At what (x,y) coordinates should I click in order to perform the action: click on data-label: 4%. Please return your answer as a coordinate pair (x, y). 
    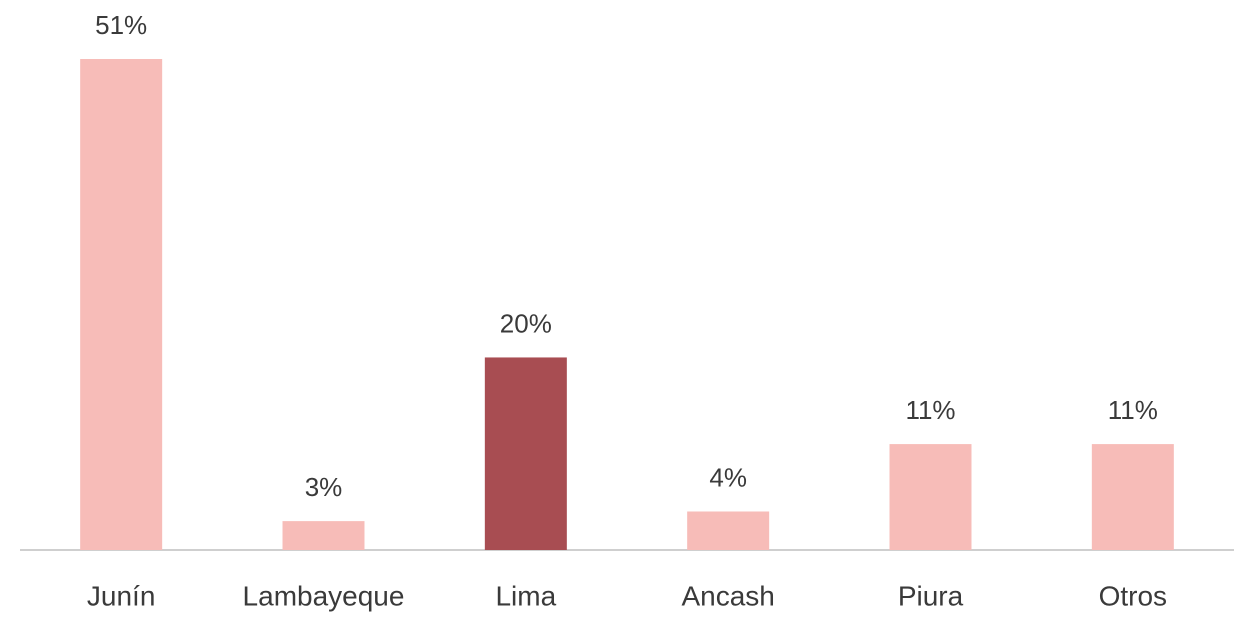
    Looking at the image, I should click on (728, 477).